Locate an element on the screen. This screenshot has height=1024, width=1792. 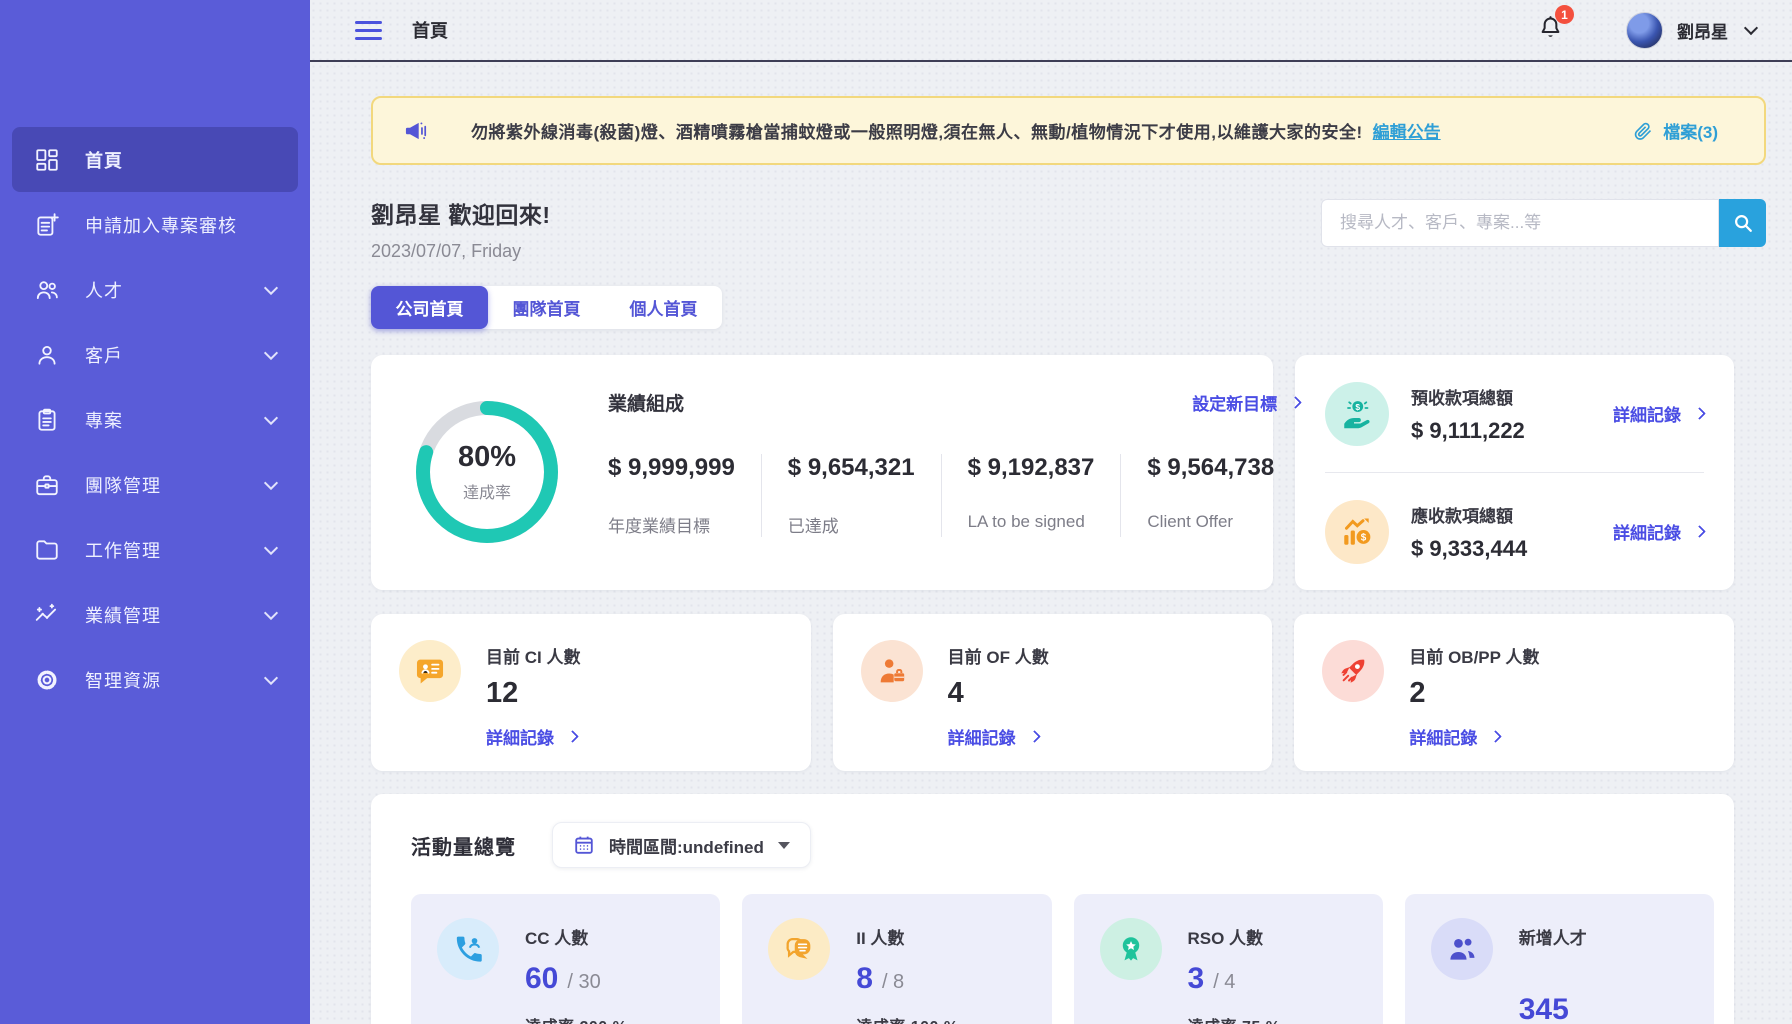
ci-count-value: 12 is located at coordinates (502, 693).